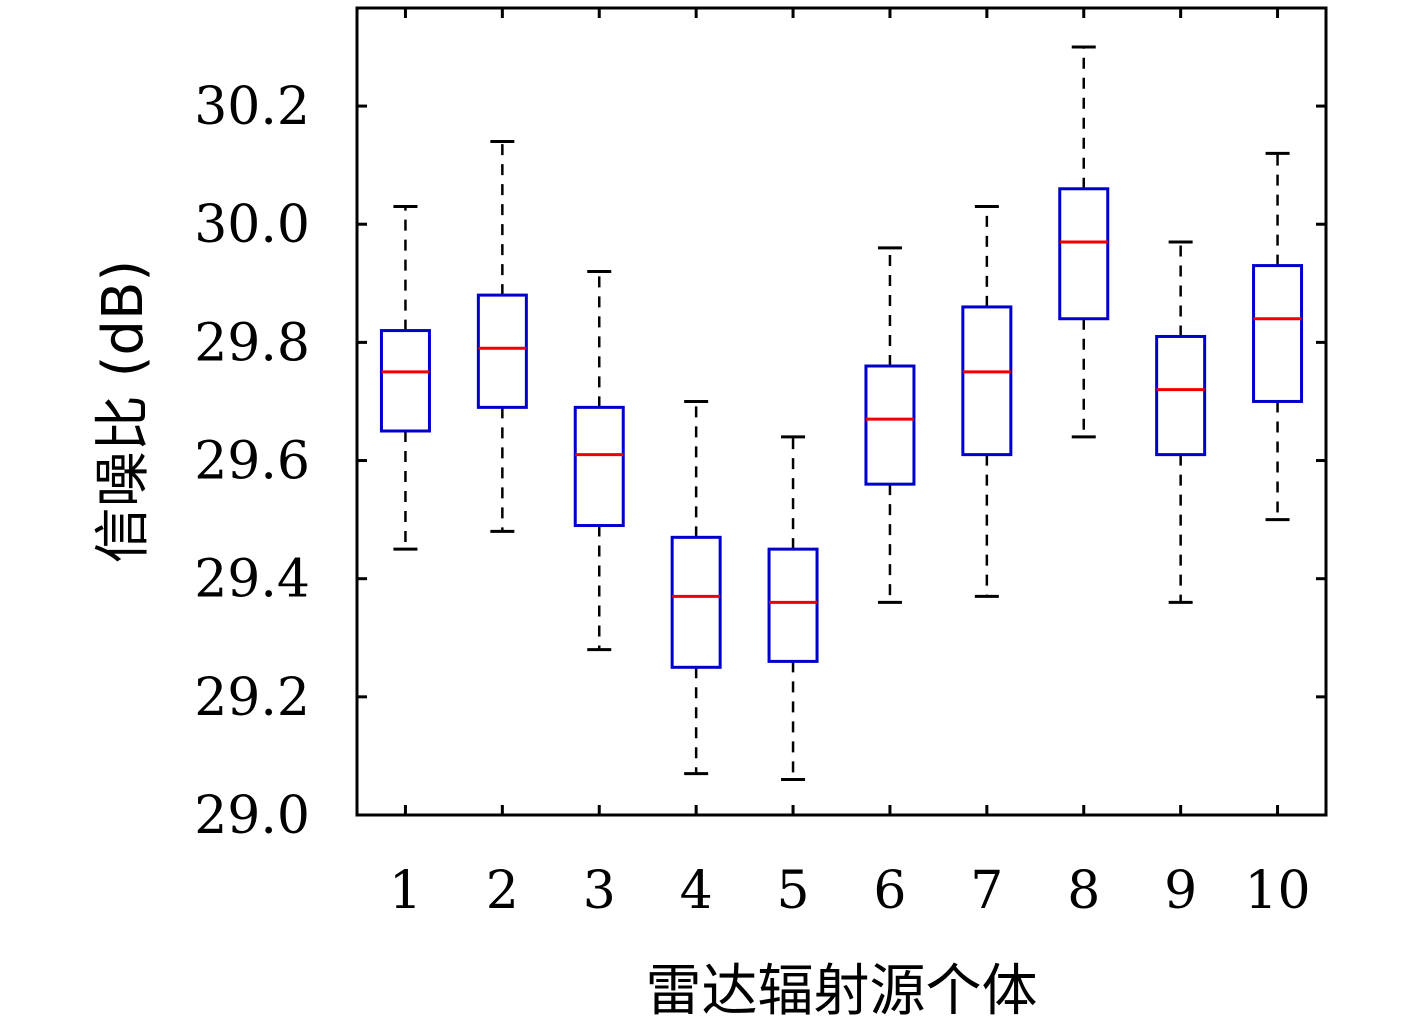 The image size is (1417, 1028). I want to click on y-tick-label: 29.8, so click(252, 343).